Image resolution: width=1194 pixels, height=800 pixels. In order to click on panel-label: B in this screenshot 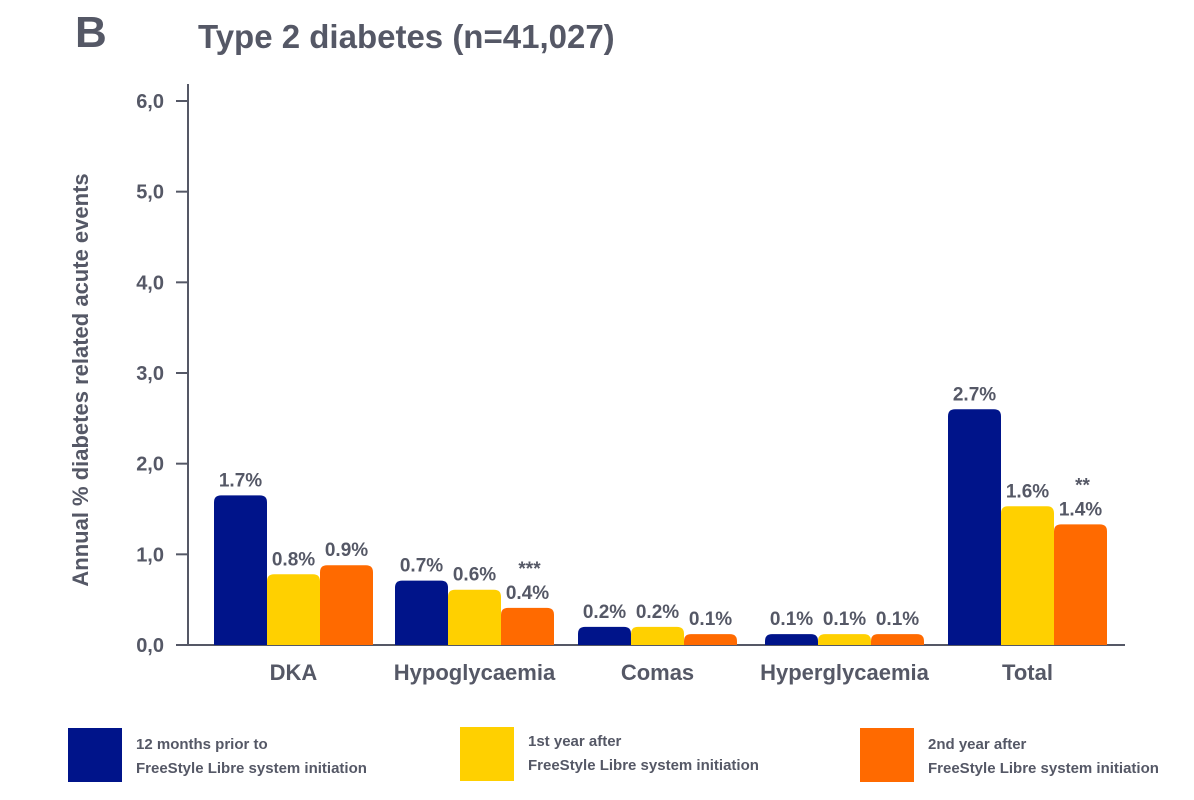, I will do `click(91, 32)`.